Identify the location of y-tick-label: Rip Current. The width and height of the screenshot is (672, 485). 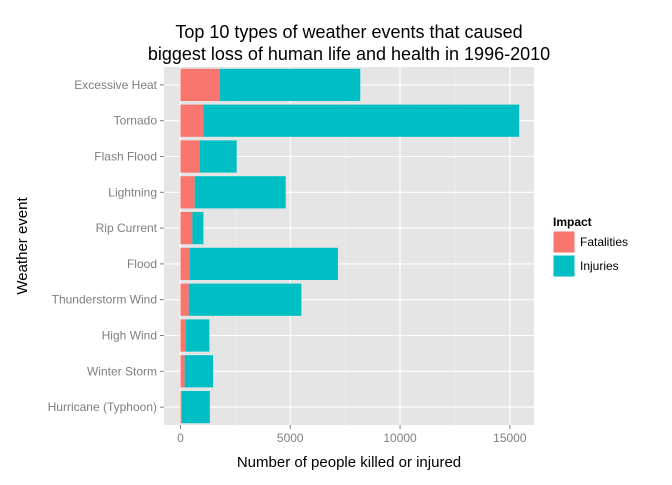
(127, 228).